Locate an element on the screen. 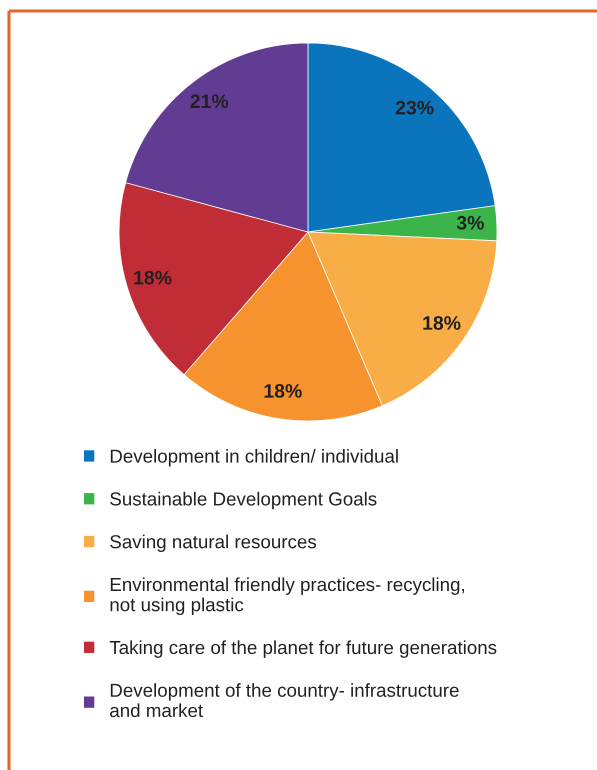  legend-label: Development of the country- infrastructure and market is located at coordinates (284, 700).